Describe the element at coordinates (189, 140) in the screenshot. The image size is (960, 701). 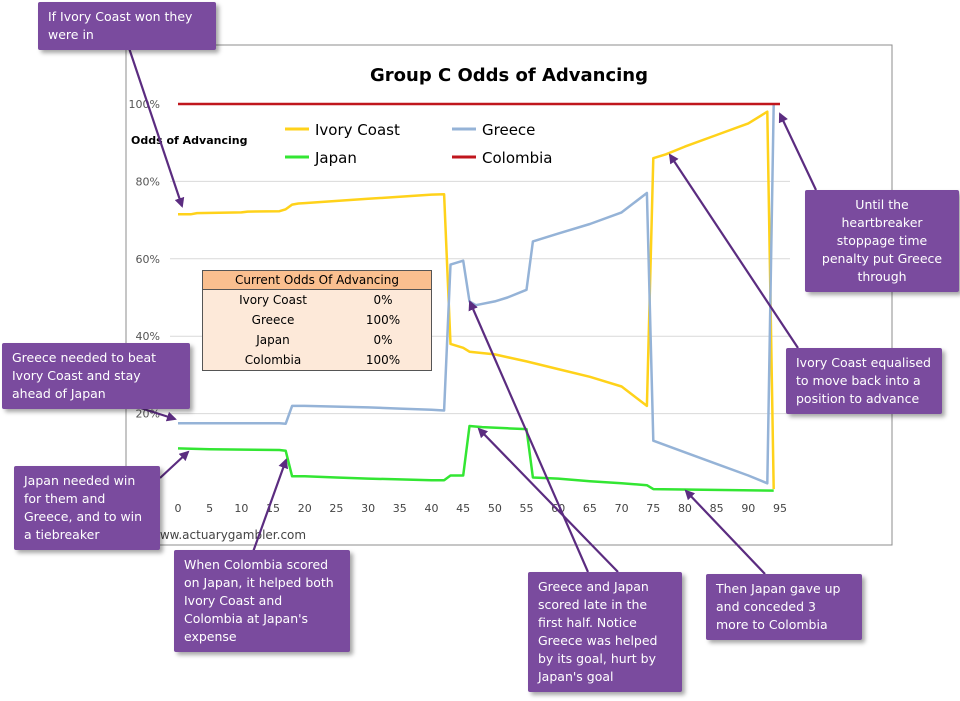
I see `y-axis-label: Odds of Advancing` at that location.